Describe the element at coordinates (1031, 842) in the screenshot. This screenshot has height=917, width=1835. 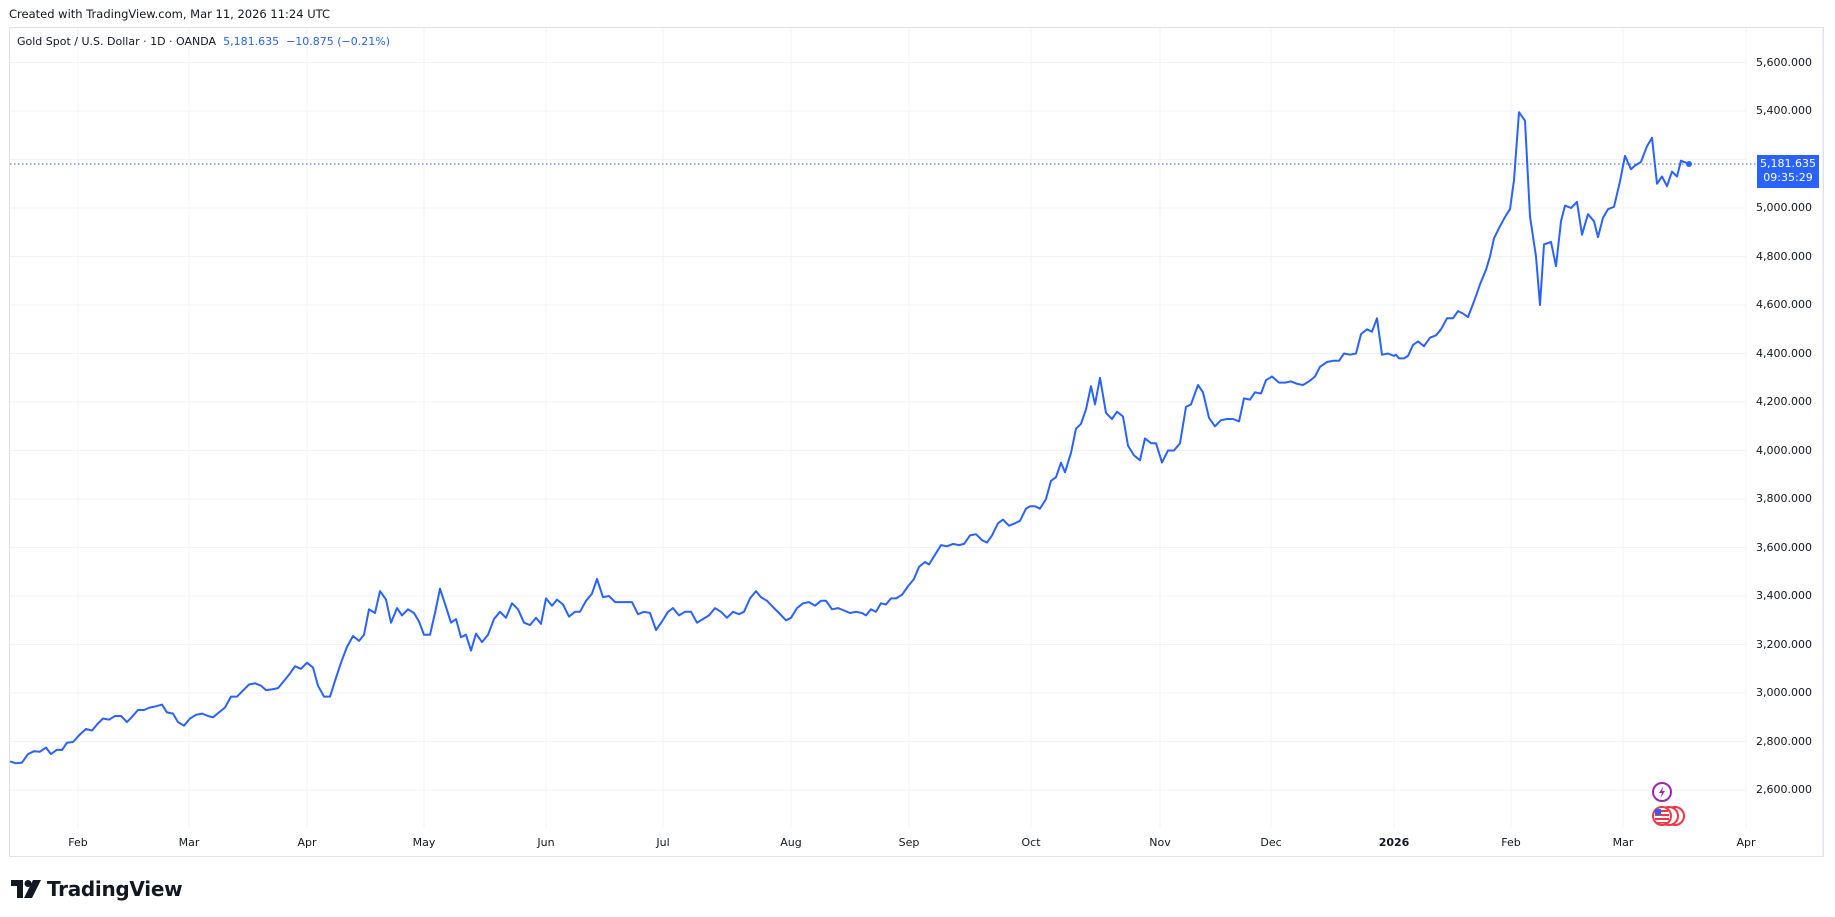
I see `time-axis-tick: Oct` at that location.